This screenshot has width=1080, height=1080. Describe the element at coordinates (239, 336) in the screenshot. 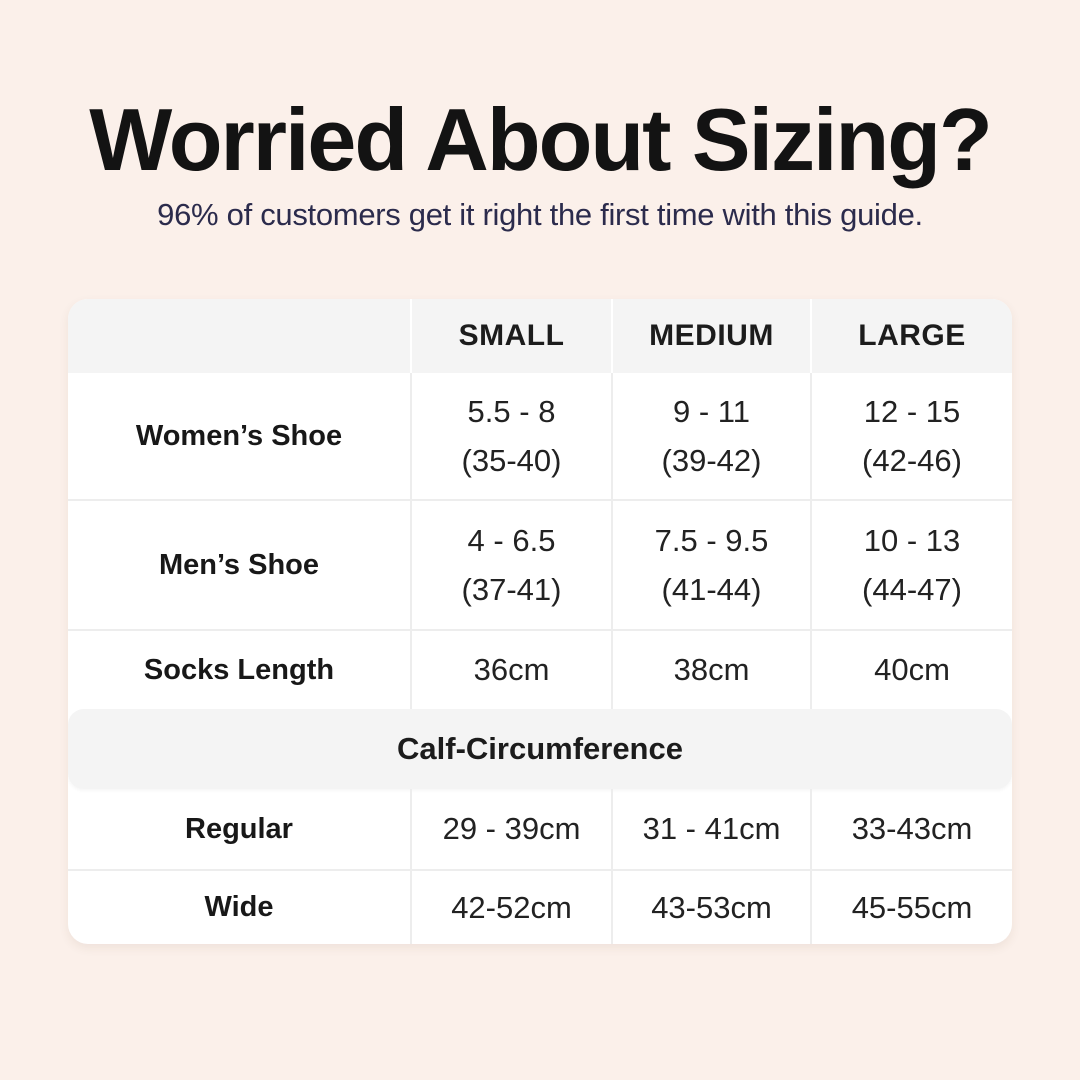

I see `header-cell-empty` at that location.